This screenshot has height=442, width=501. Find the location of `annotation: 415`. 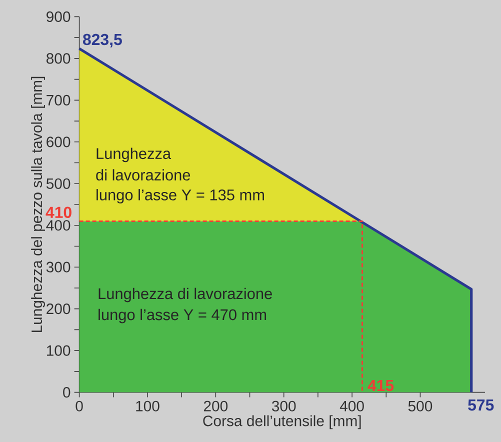

annotation: 415 is located at coordinates (381, 386).